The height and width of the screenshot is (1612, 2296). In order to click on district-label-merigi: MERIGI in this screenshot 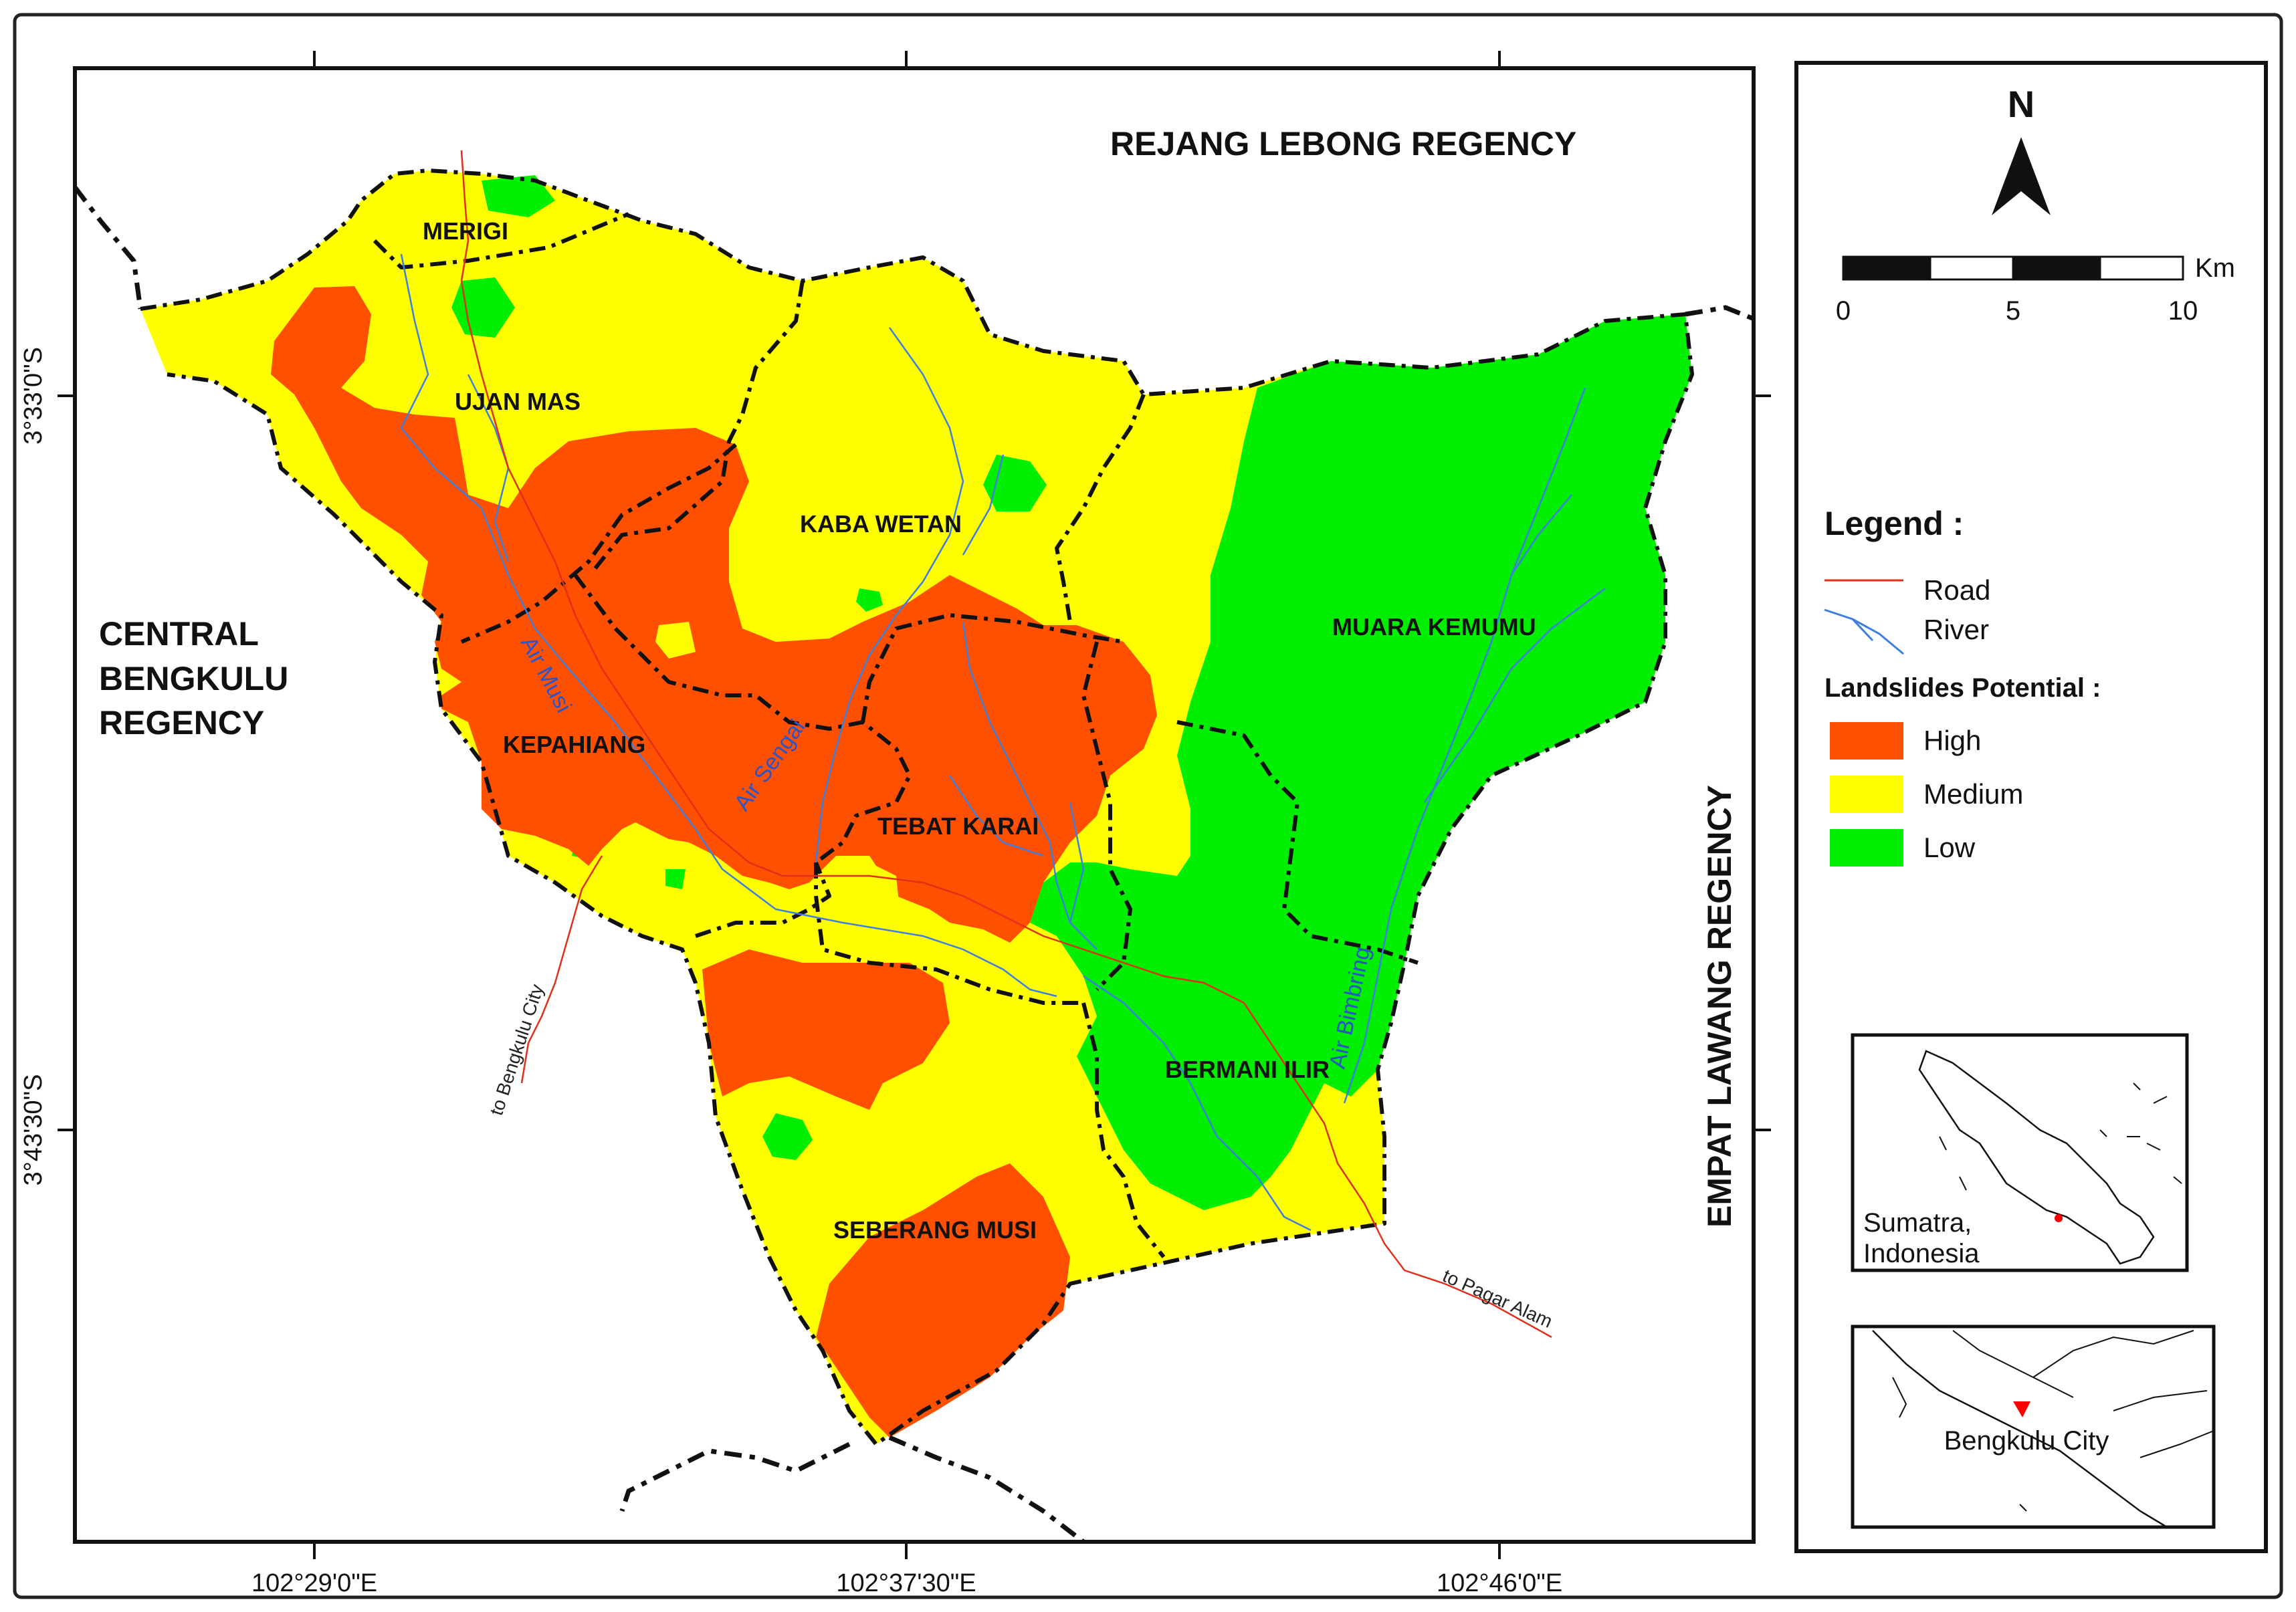, I will do `click(466, 231)`.